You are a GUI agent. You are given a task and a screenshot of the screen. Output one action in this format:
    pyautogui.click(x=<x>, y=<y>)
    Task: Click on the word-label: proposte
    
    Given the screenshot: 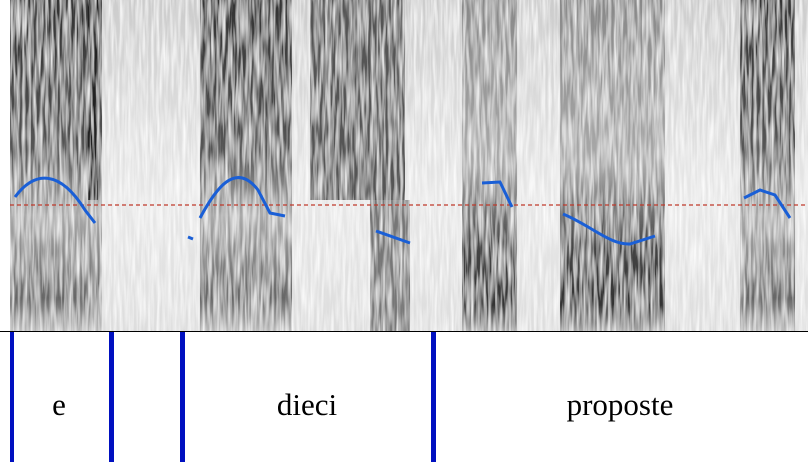 What is the action you would take?
    pyautogui.click(x=620, y=404)
    